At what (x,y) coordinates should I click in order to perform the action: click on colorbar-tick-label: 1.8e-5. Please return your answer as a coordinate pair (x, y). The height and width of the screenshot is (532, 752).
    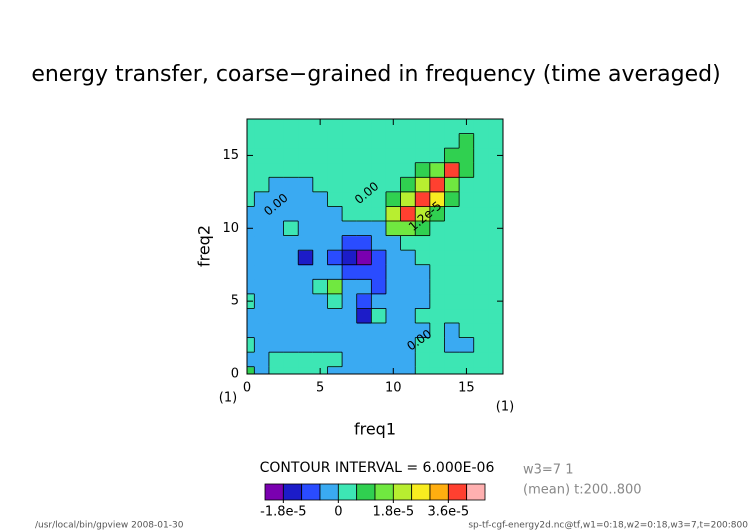
    Looking at the image, I should click on (394, 512).